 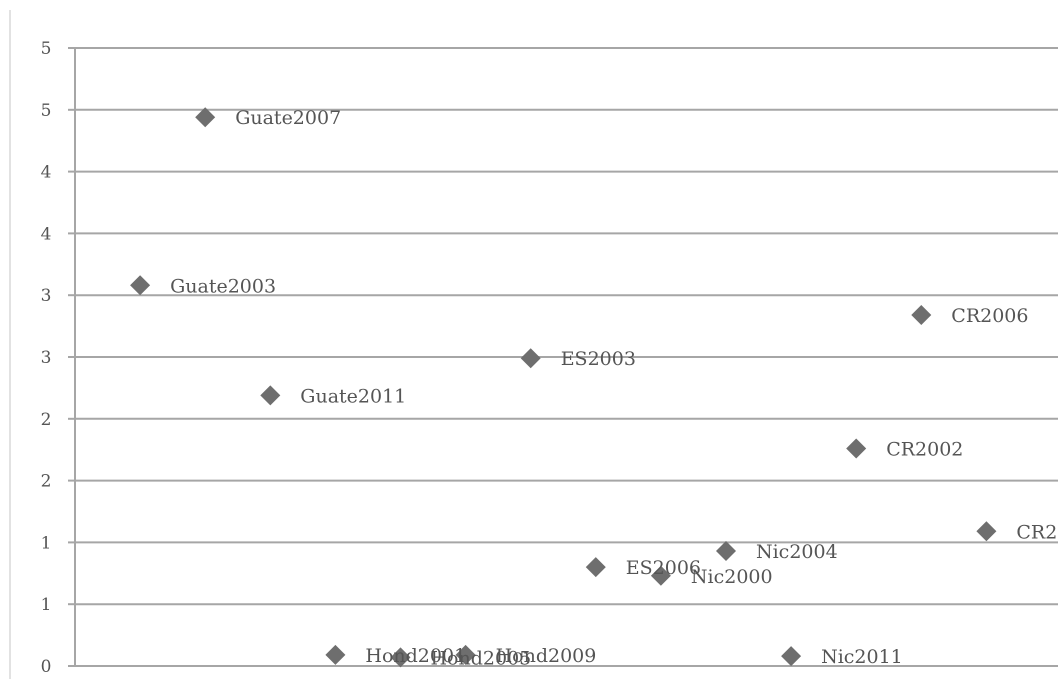 I want to click on data-point-label: Guate2011, so click(x=353, y=396).